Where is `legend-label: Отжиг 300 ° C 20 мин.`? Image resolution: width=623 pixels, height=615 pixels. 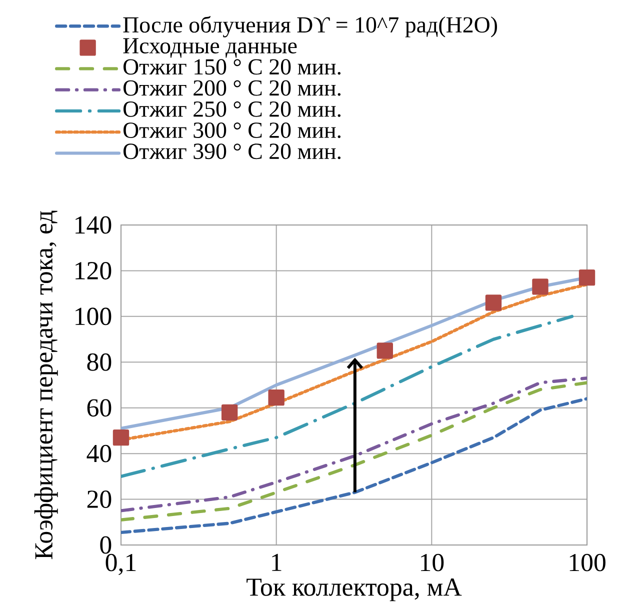
legend-label: Отжиг 300 ° C 20 мин. is located at coordinates (232, 130).